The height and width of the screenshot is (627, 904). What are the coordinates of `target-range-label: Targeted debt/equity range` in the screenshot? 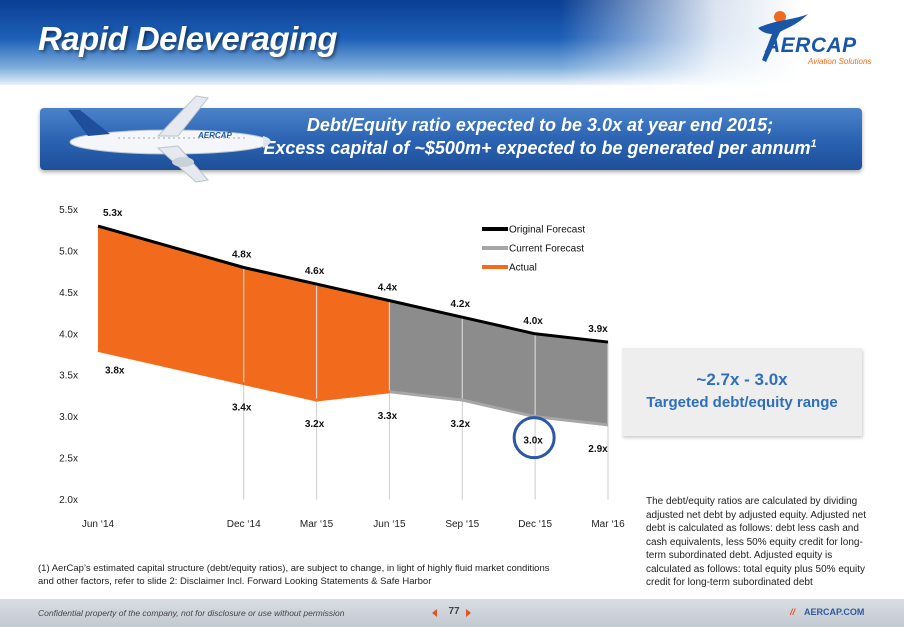 It's located at (742, 402).